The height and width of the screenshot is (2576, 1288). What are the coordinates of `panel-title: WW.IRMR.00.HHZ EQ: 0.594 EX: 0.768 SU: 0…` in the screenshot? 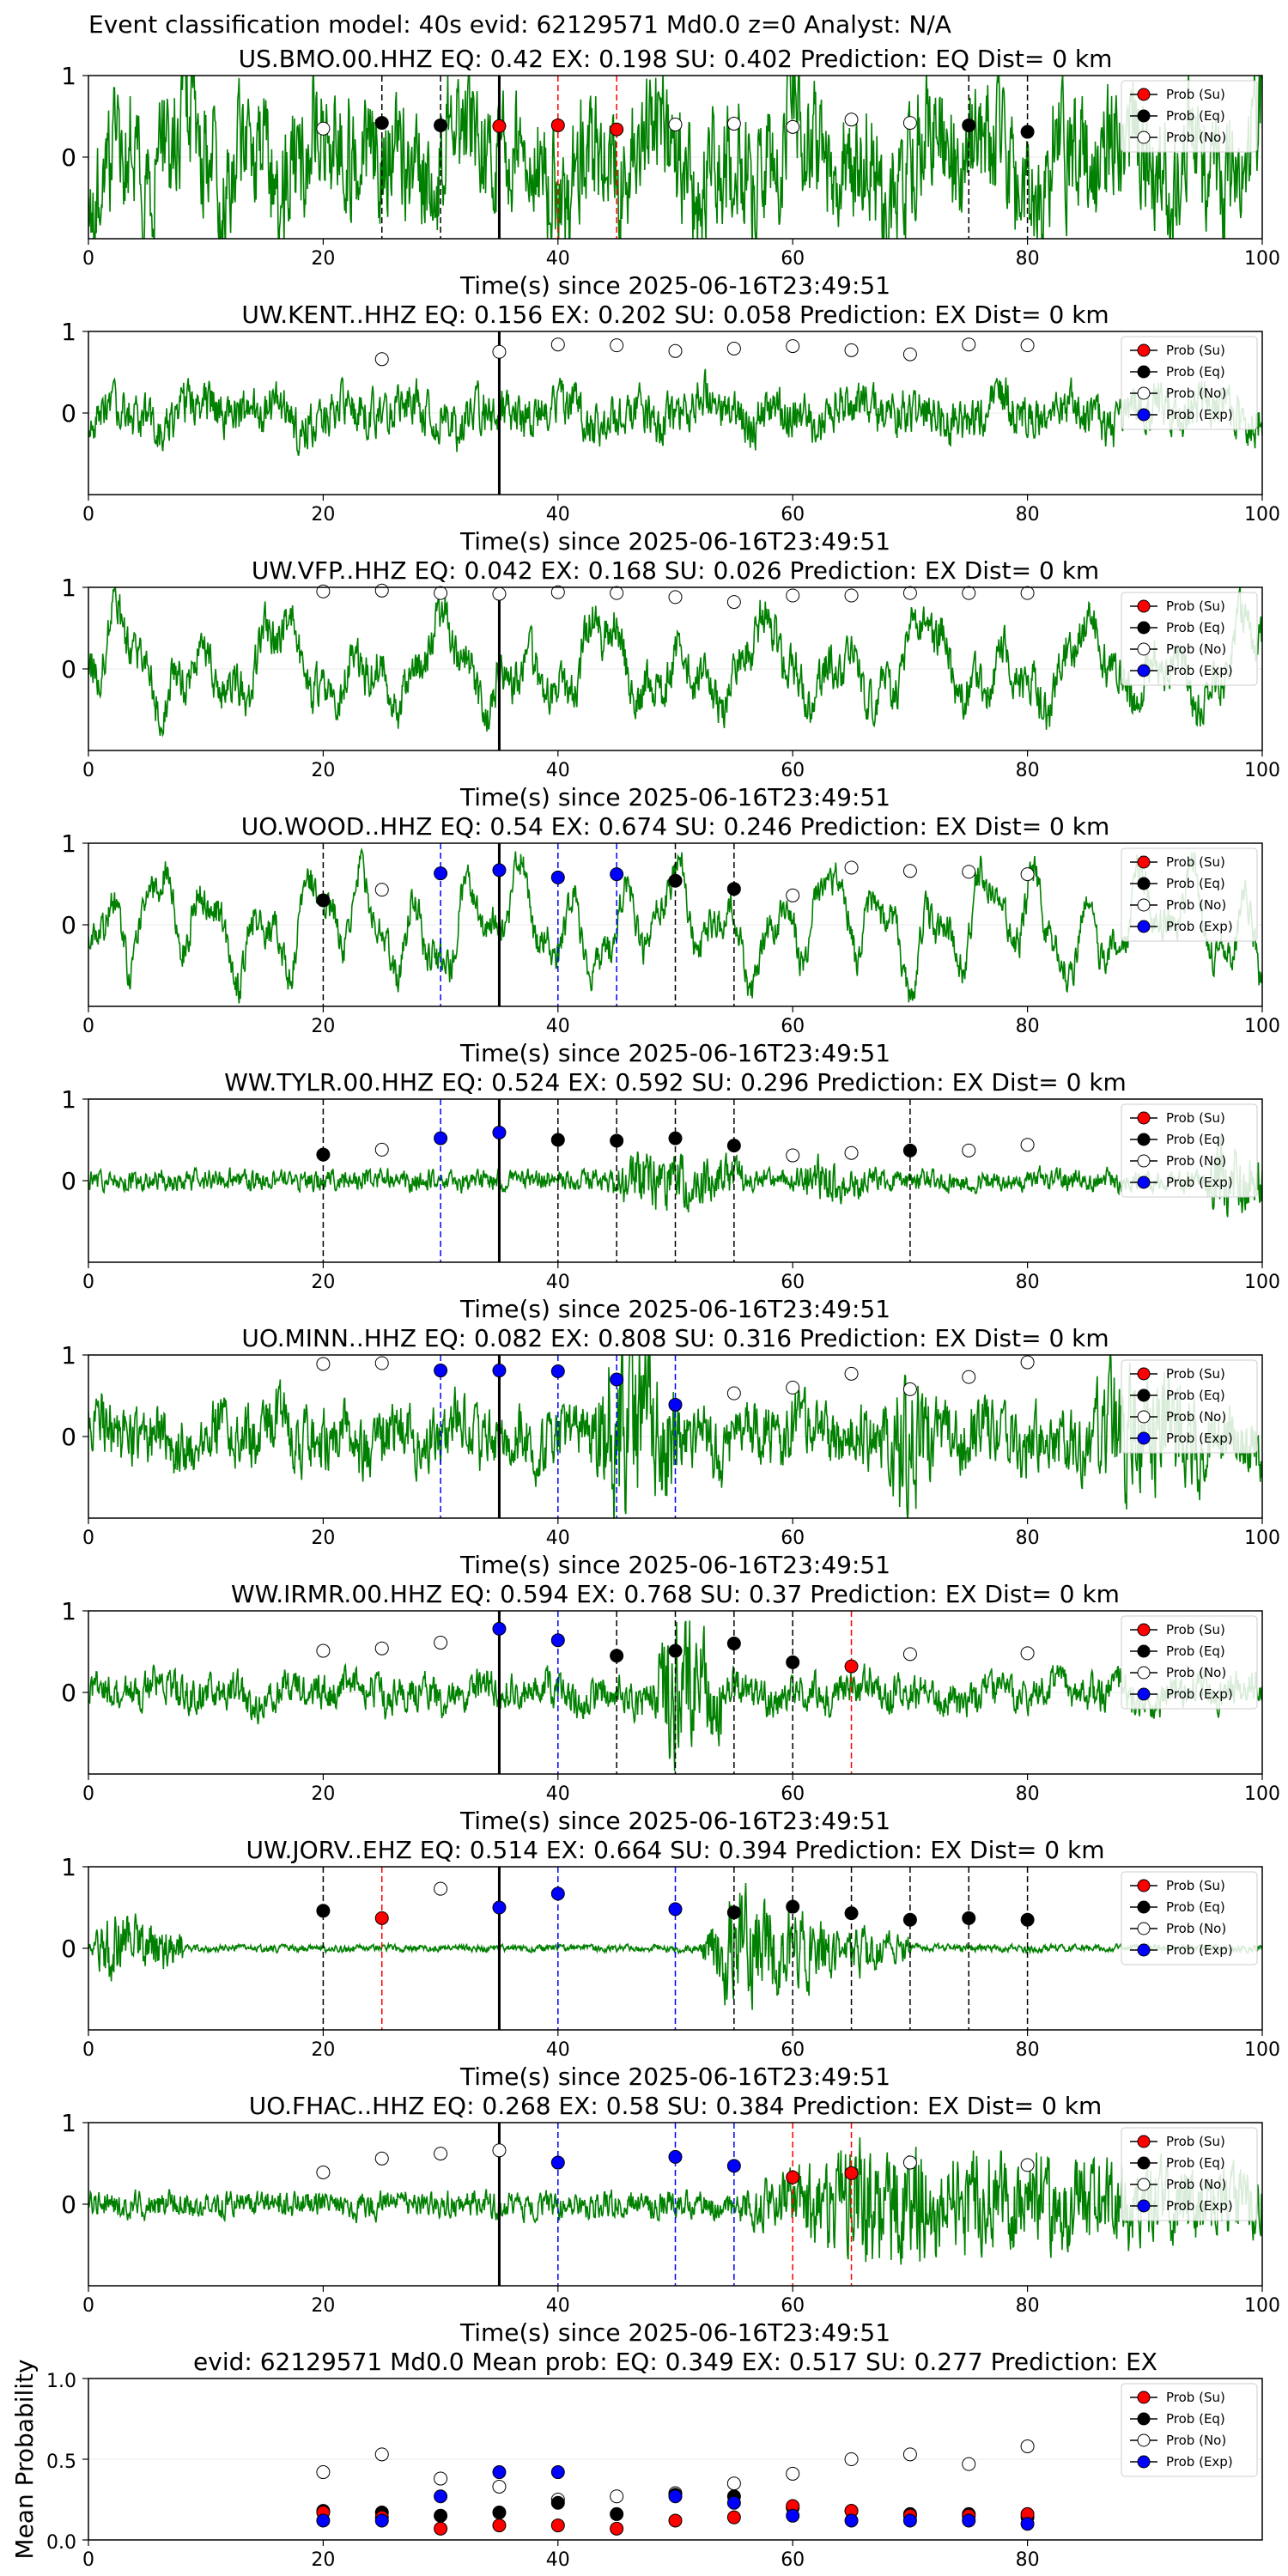 It's located at (675, 1594).